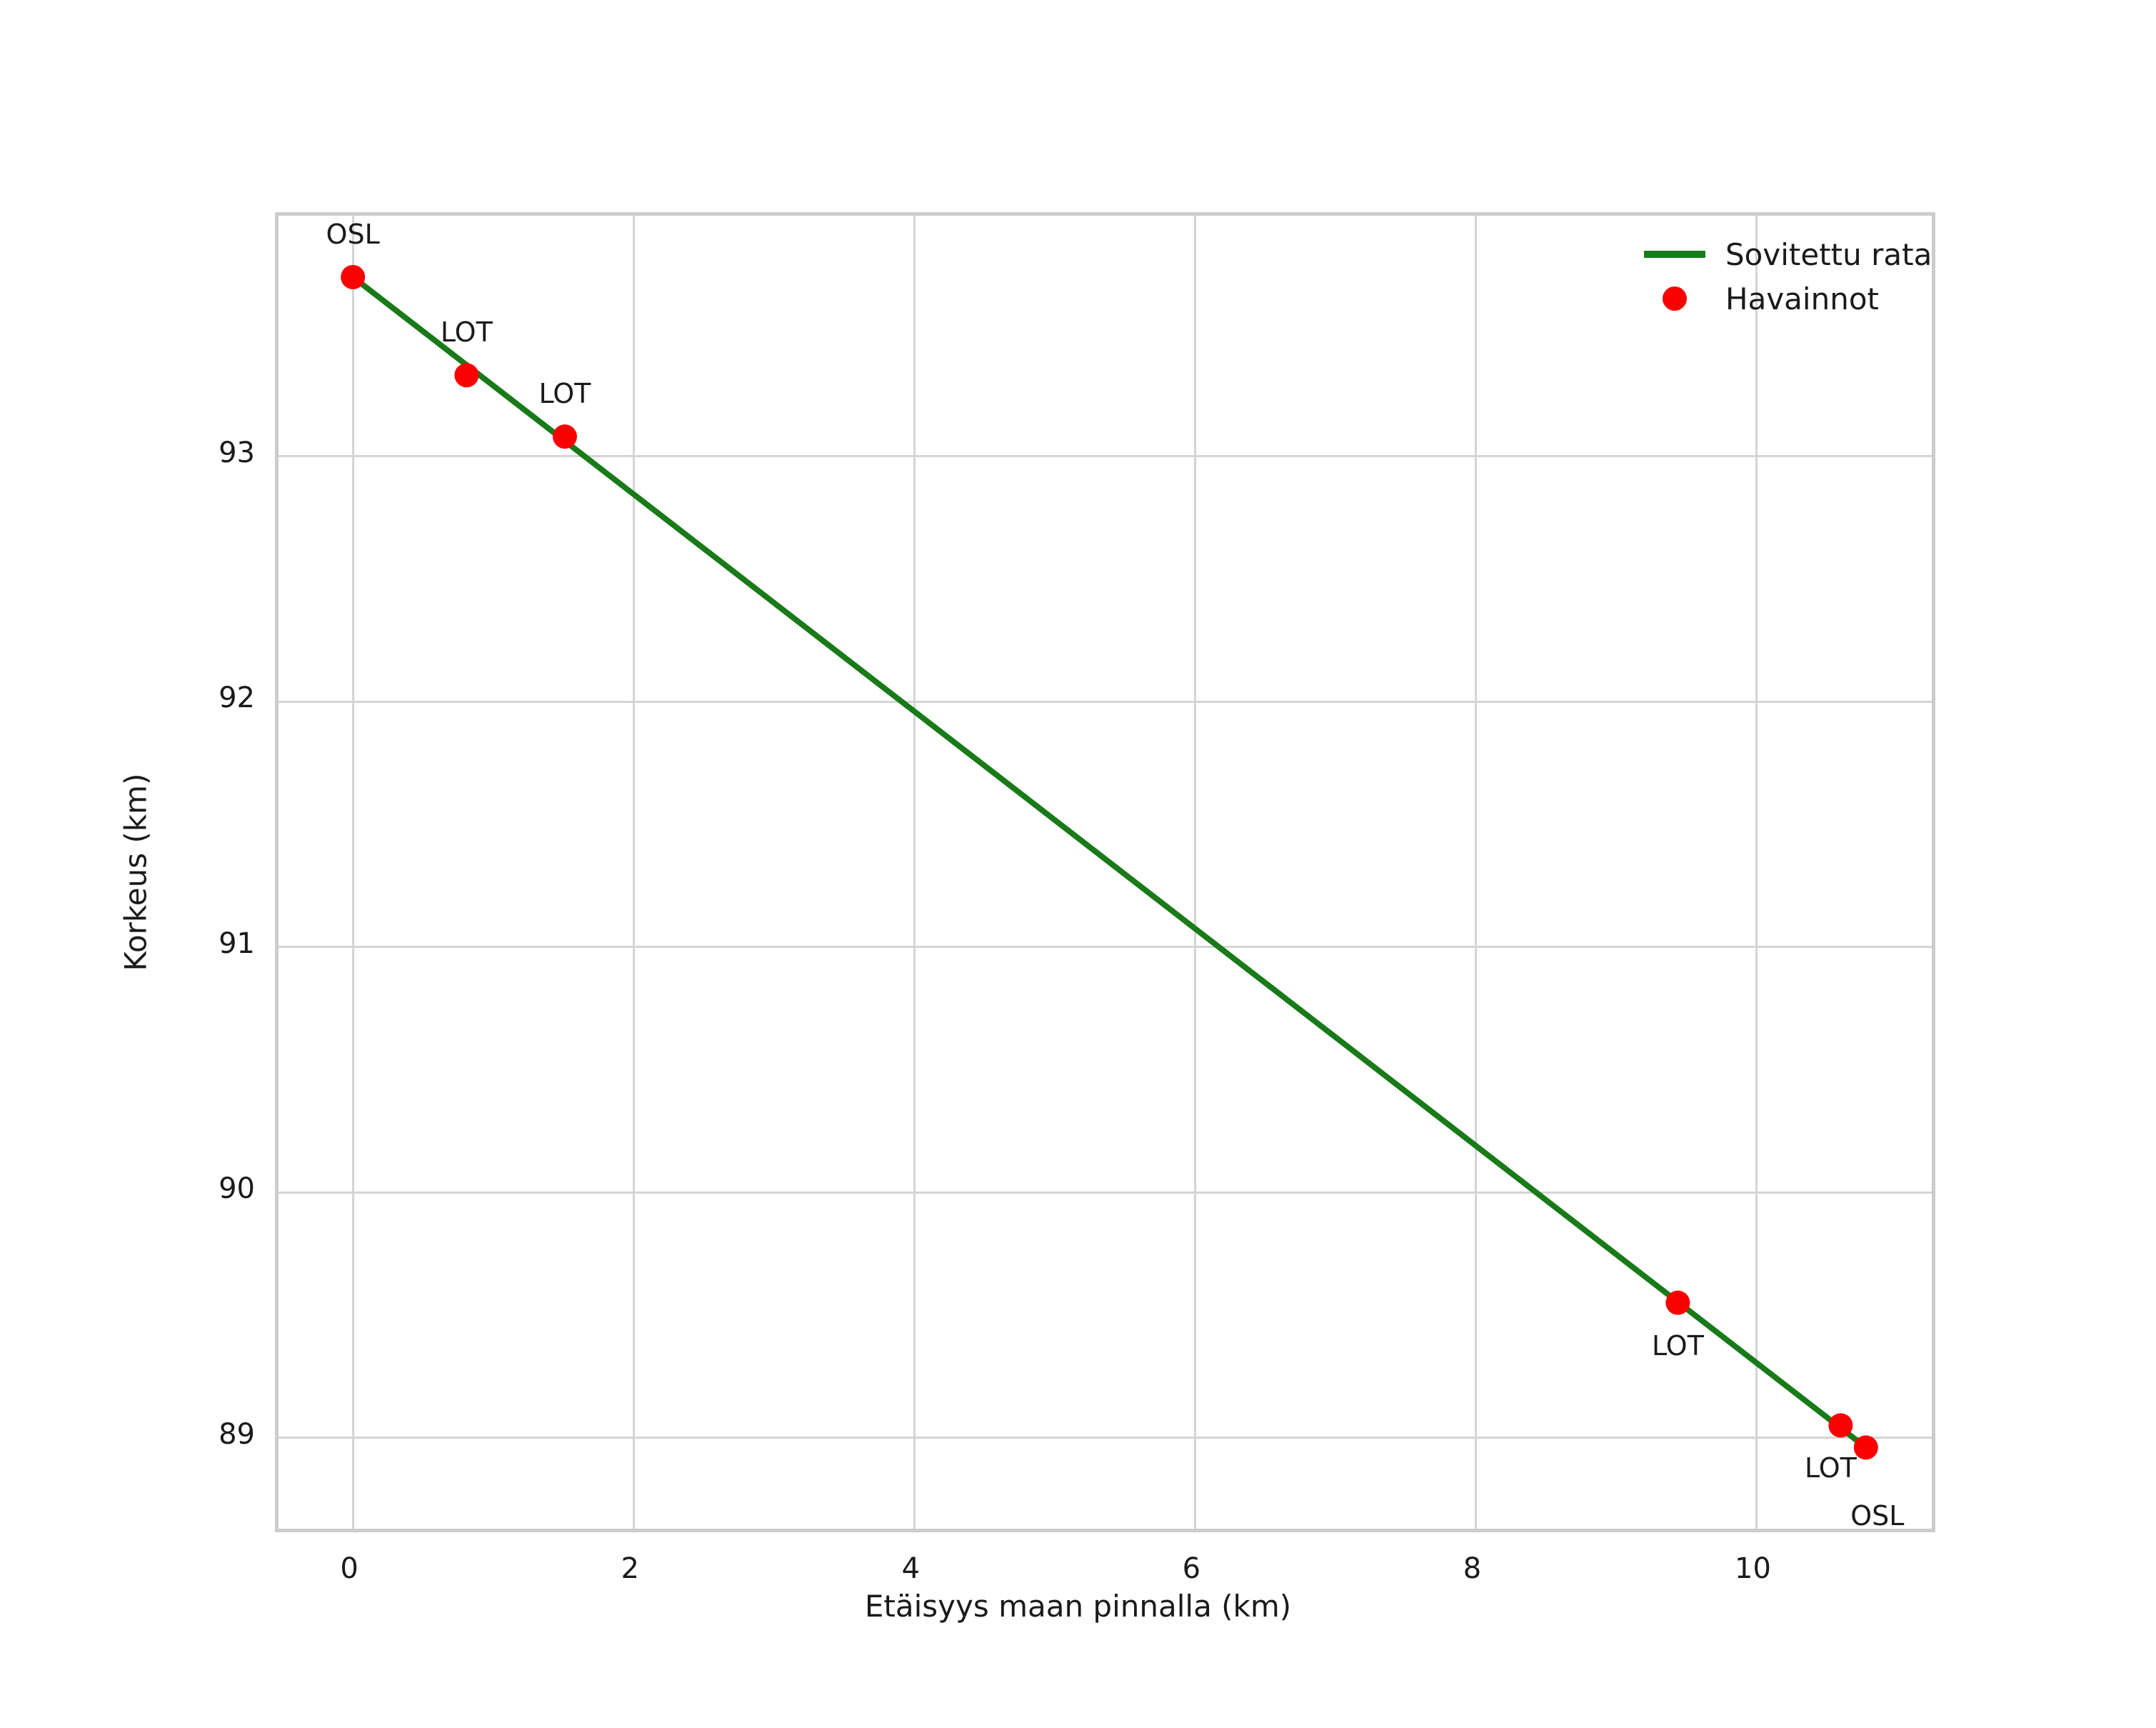  Describe the element at coordinates (1473, 1568) in the screenshot. I see `x-tick-label: 8` at that location.